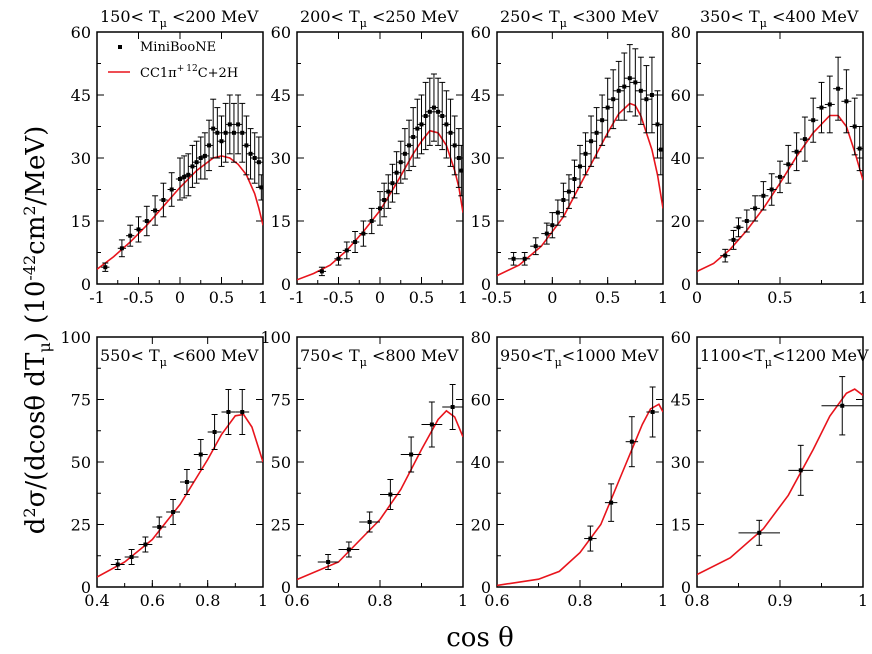 The width and height of the screenshot is (872, 654). Describe the element at coordinates (81, 95) in the screenshot. I see `y-tick-label: 45` at that location.